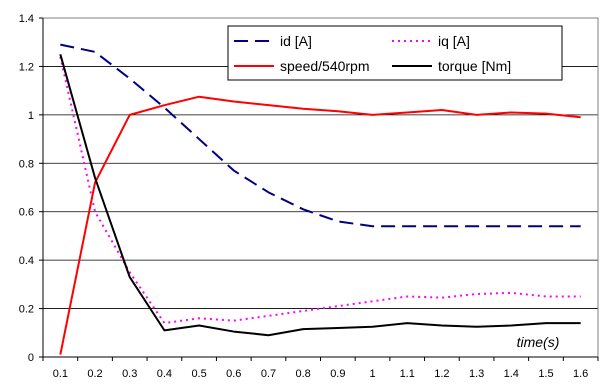  What do you see at coordinates (476, 374) in the screenshot?
I see `x-tick-label: 1.3` at bounding box center [476, 374].